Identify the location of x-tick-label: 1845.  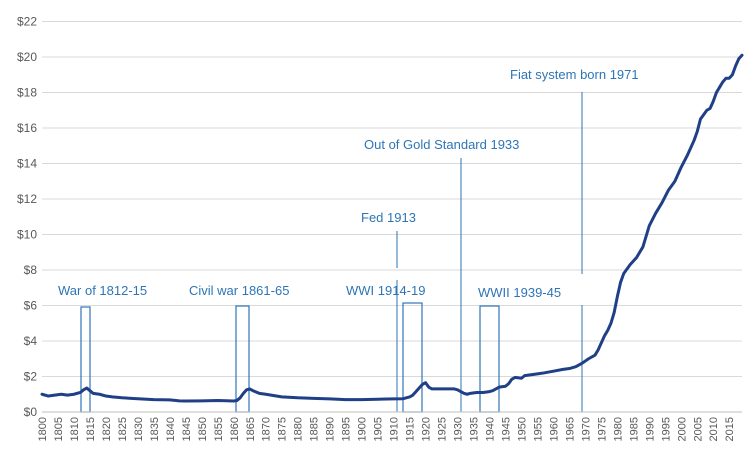
(187, 429).